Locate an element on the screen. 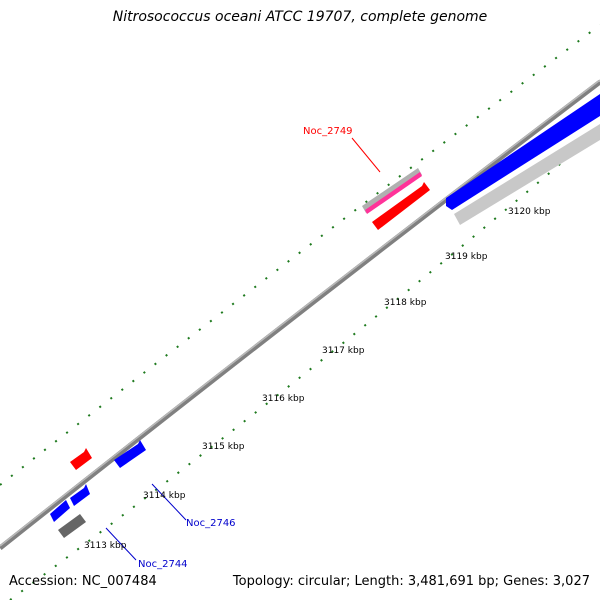  scale-label: 3116 kbp is located at coordinates (283, 399).